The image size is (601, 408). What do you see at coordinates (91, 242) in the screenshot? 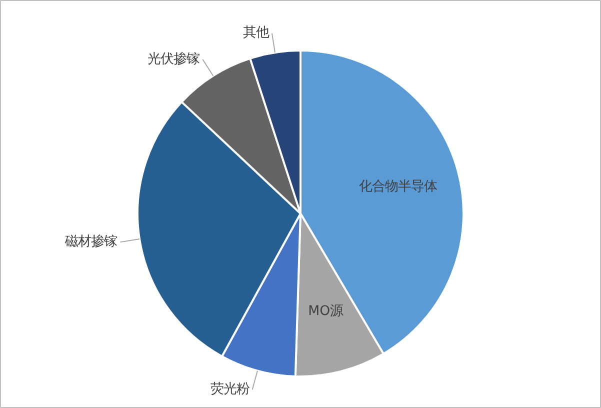
I see `slice-label: 磁材掺镓` at bounding box center [91, 242].